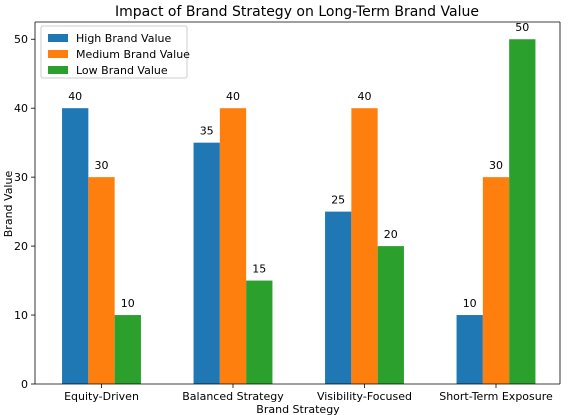 Image resolution: width=578 pixels, height=415 pixels. I want to click on data-label-medium-brand-value-balanced-strategy: 40, so click(233, 96).